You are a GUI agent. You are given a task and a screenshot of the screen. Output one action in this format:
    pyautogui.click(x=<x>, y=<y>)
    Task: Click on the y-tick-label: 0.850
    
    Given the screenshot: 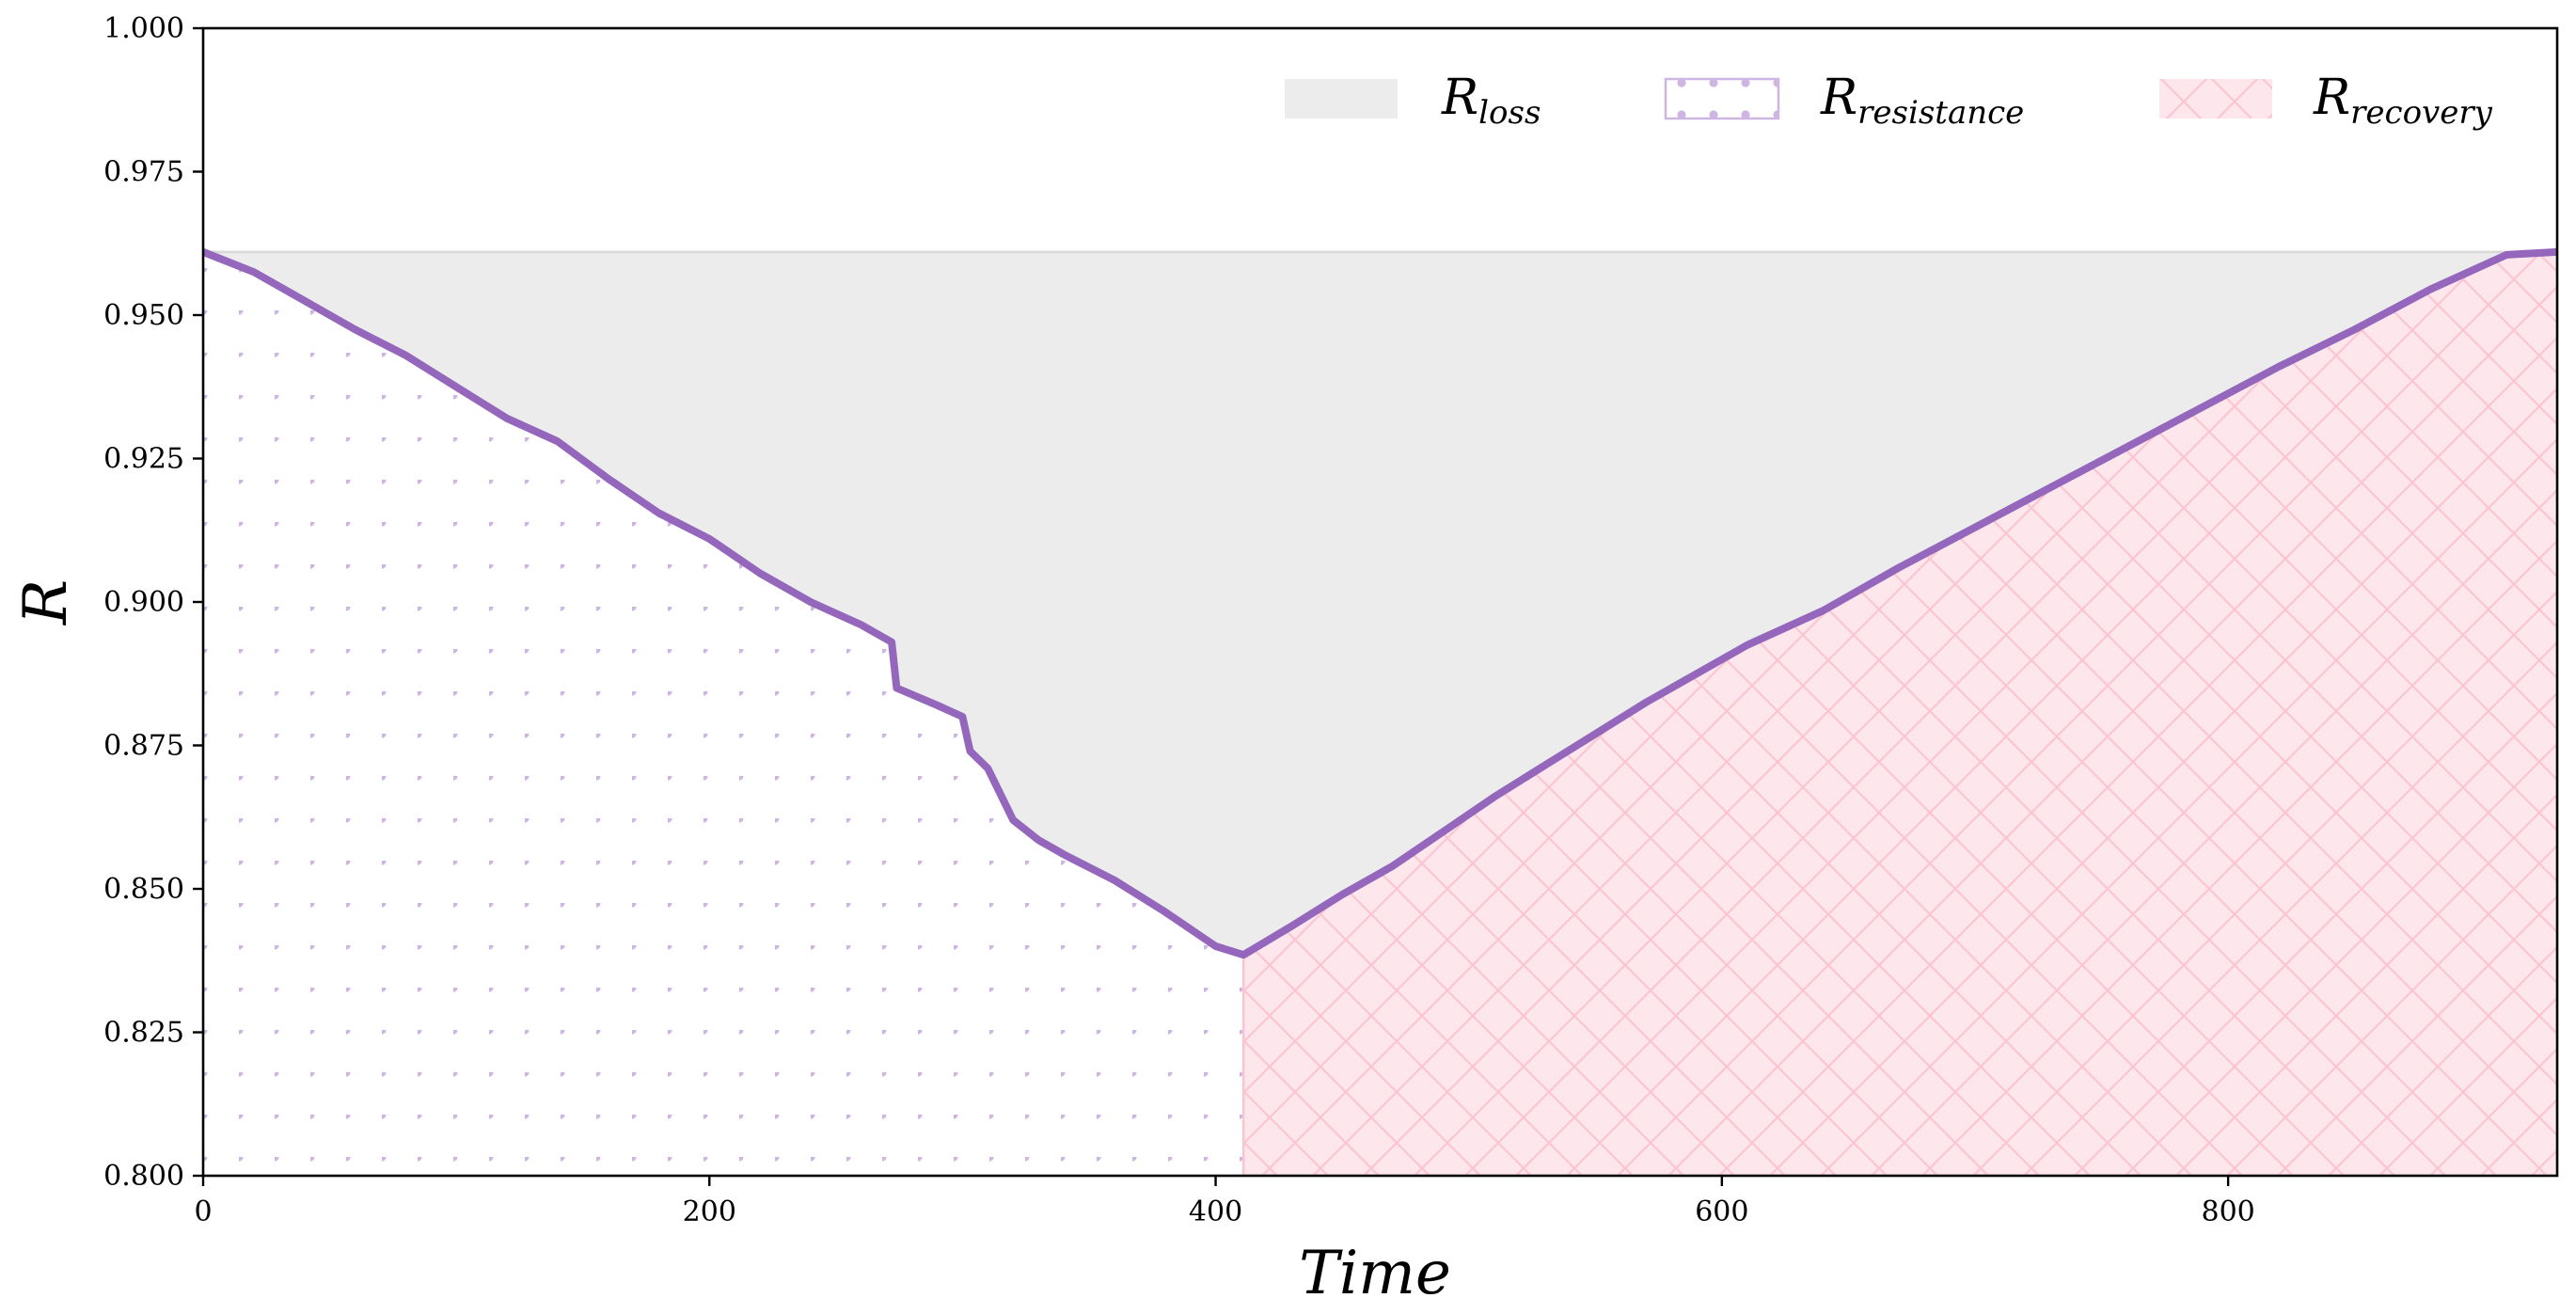 What is the action you would take?
    pyautogui.click(x=143, y=889)
    